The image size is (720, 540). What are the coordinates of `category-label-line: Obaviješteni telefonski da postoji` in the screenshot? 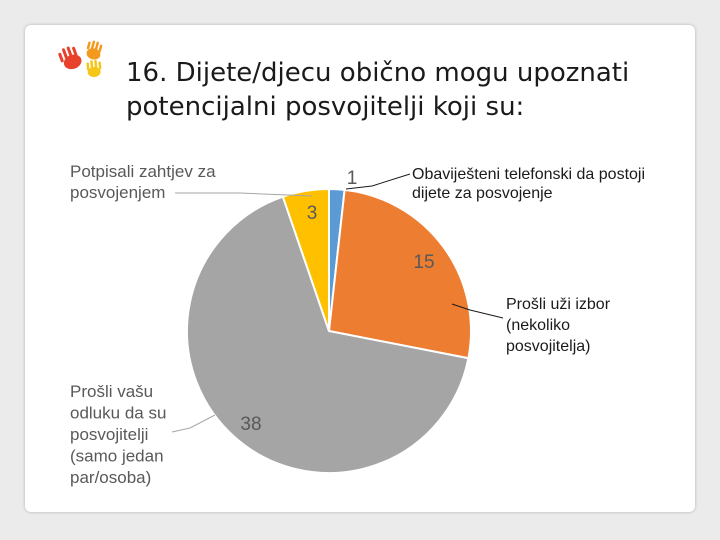 It's located at (528, 174).